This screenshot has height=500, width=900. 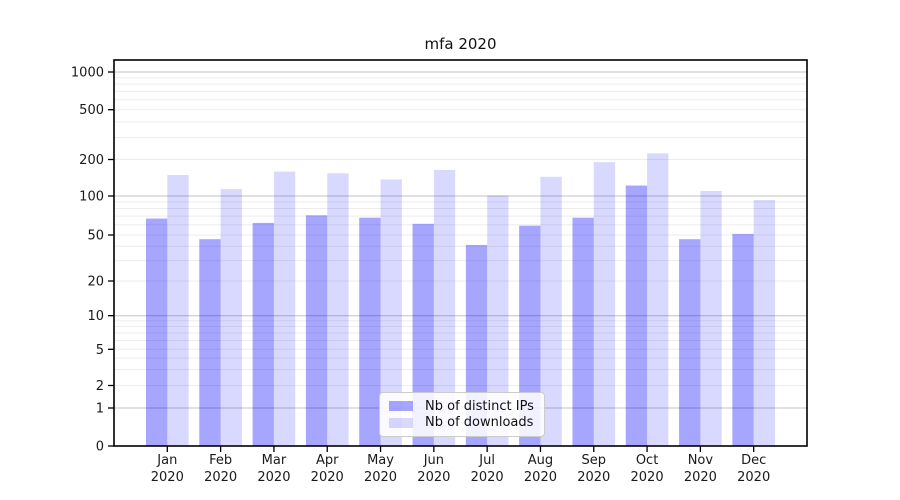 I want to click on y-tick-label: 2, so click(x=100, y=386).